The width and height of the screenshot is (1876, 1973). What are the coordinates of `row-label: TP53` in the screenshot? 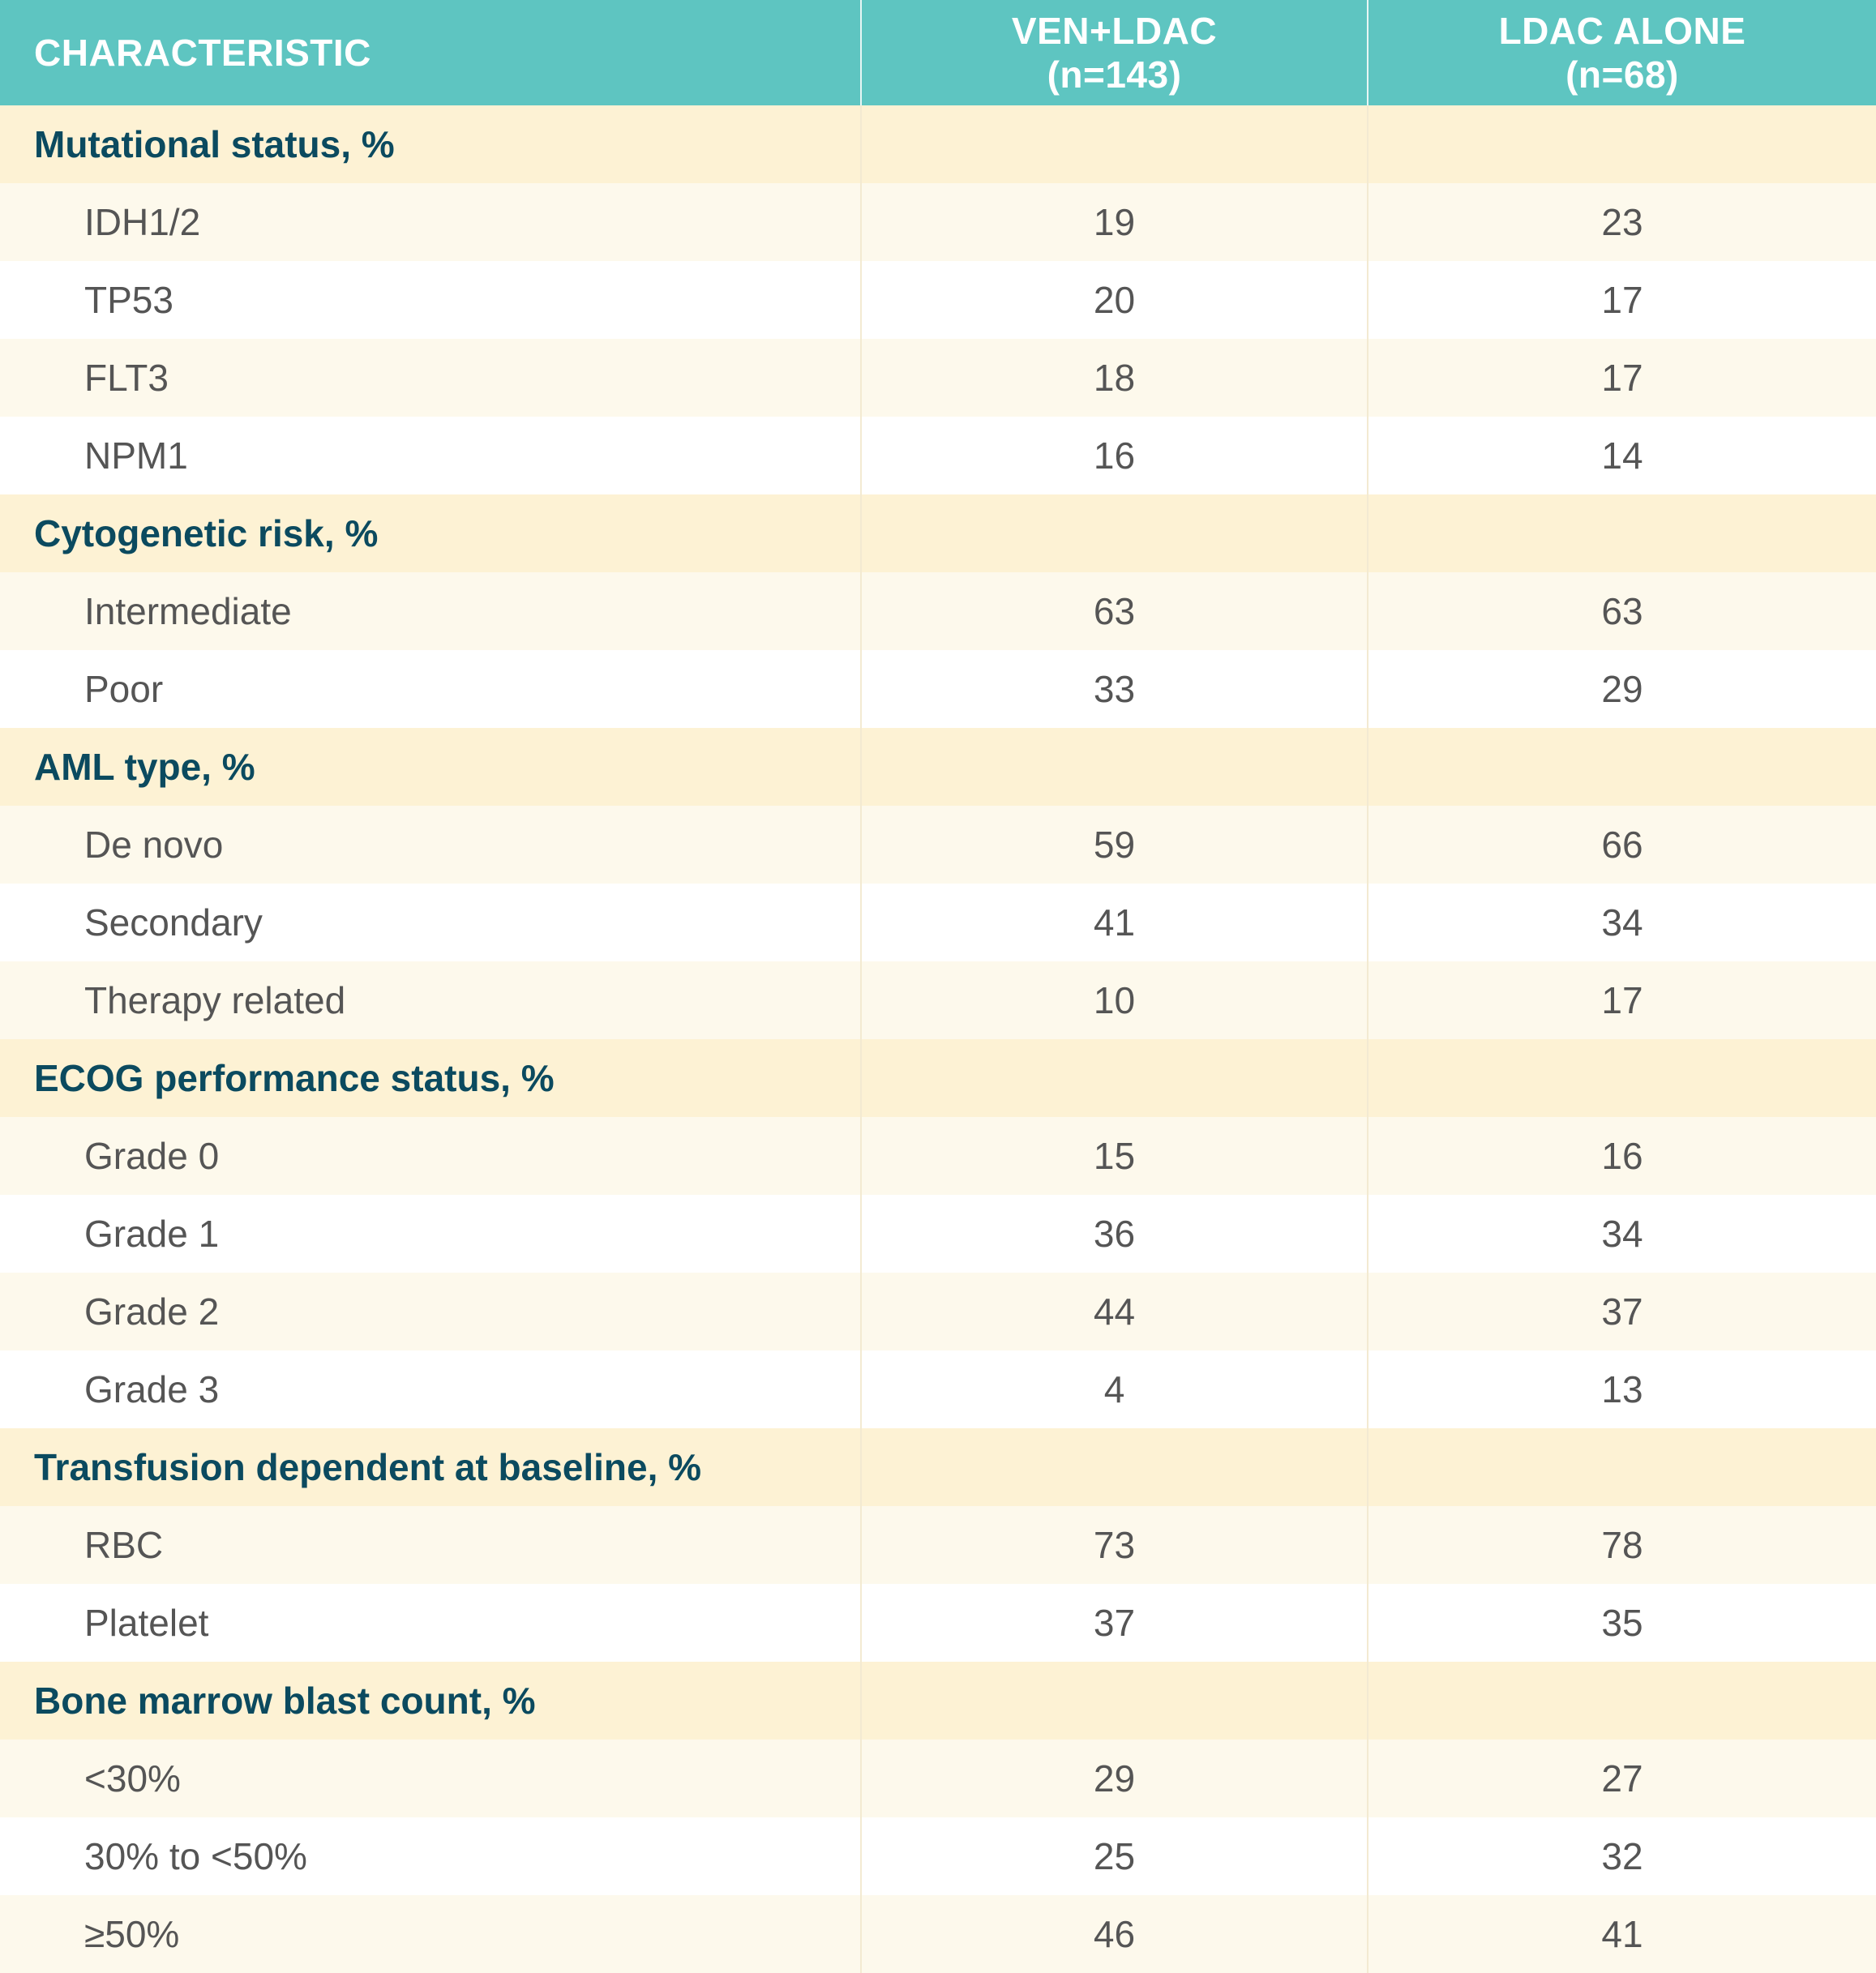 It's located at (431, 300).